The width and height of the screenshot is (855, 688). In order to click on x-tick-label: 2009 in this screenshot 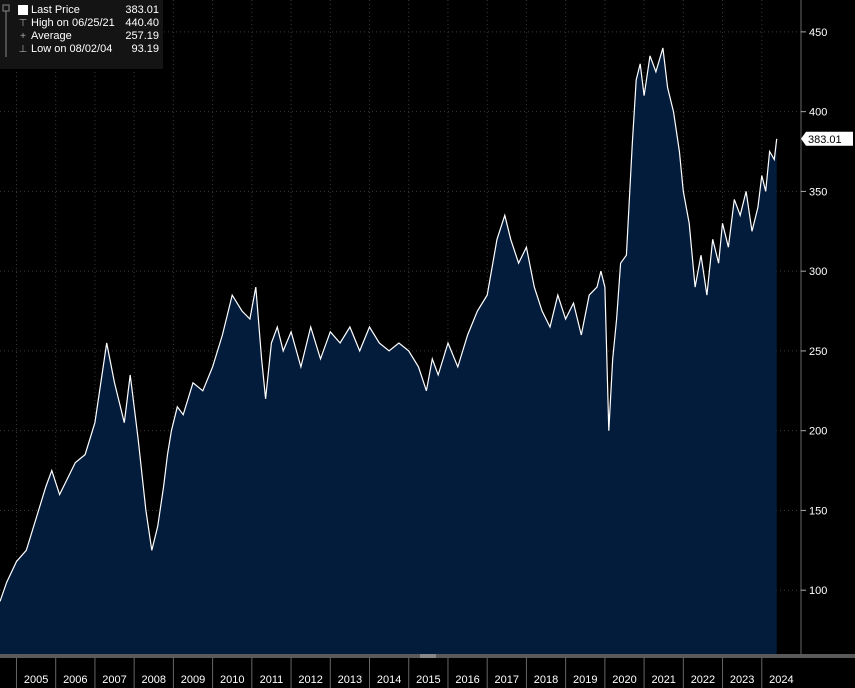, I will do `click(193, 680)`.